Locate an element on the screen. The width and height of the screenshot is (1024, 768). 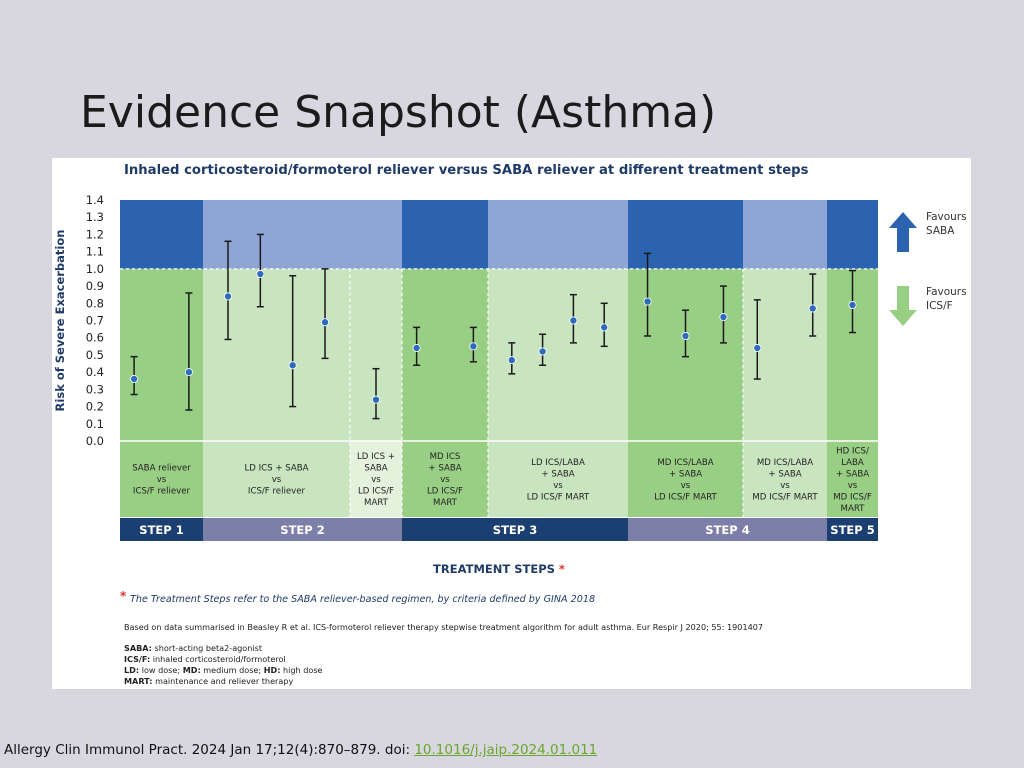
abbreviation-line: SABA: short-acting beta2-agonist is located at coordinates (193, 648).